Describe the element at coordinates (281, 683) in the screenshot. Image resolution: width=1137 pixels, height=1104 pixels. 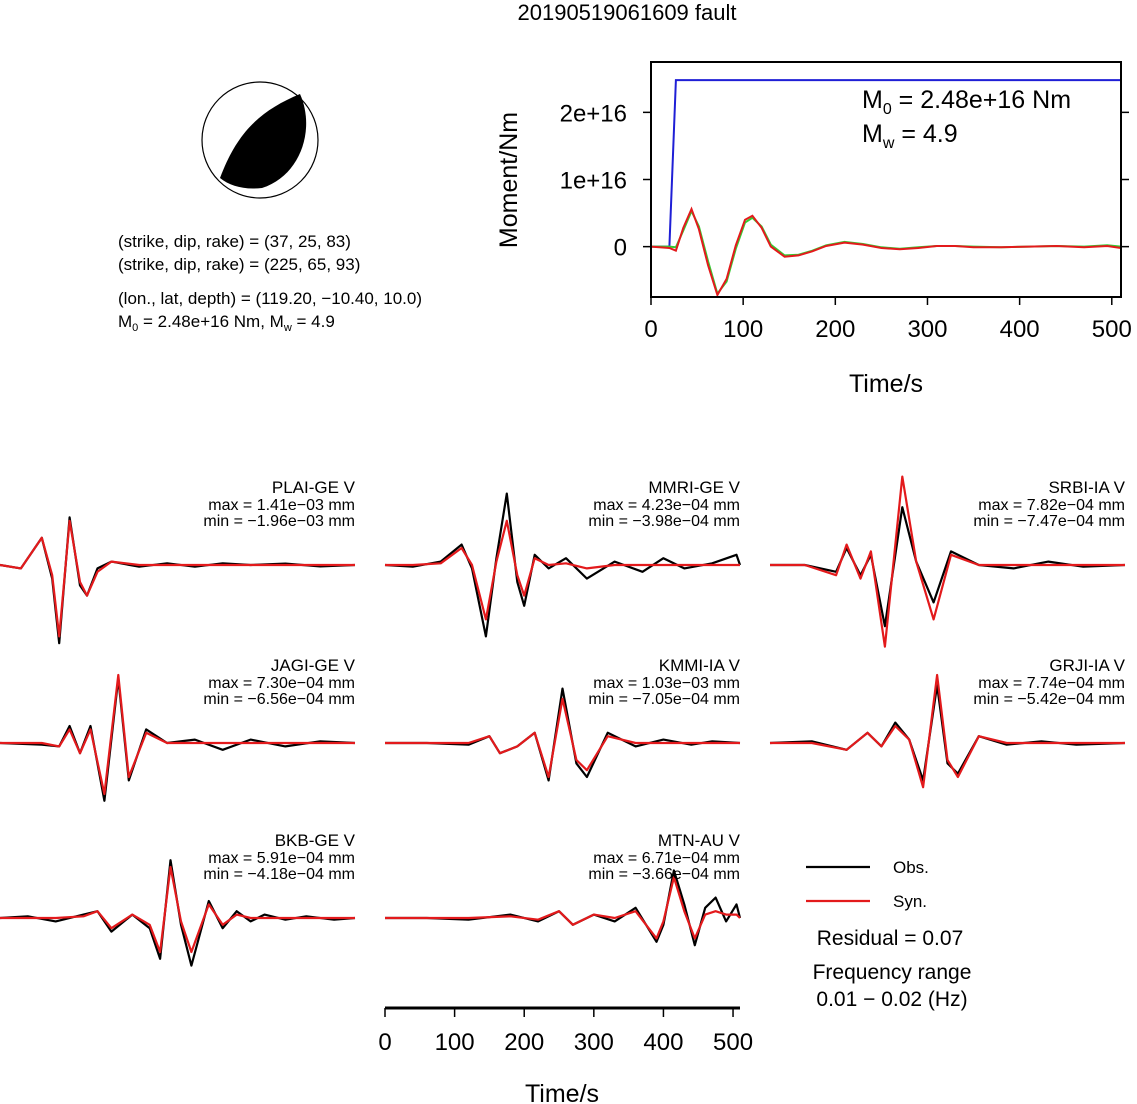
I see `station-max-label: max = 7.30e−04 mm` at that location.